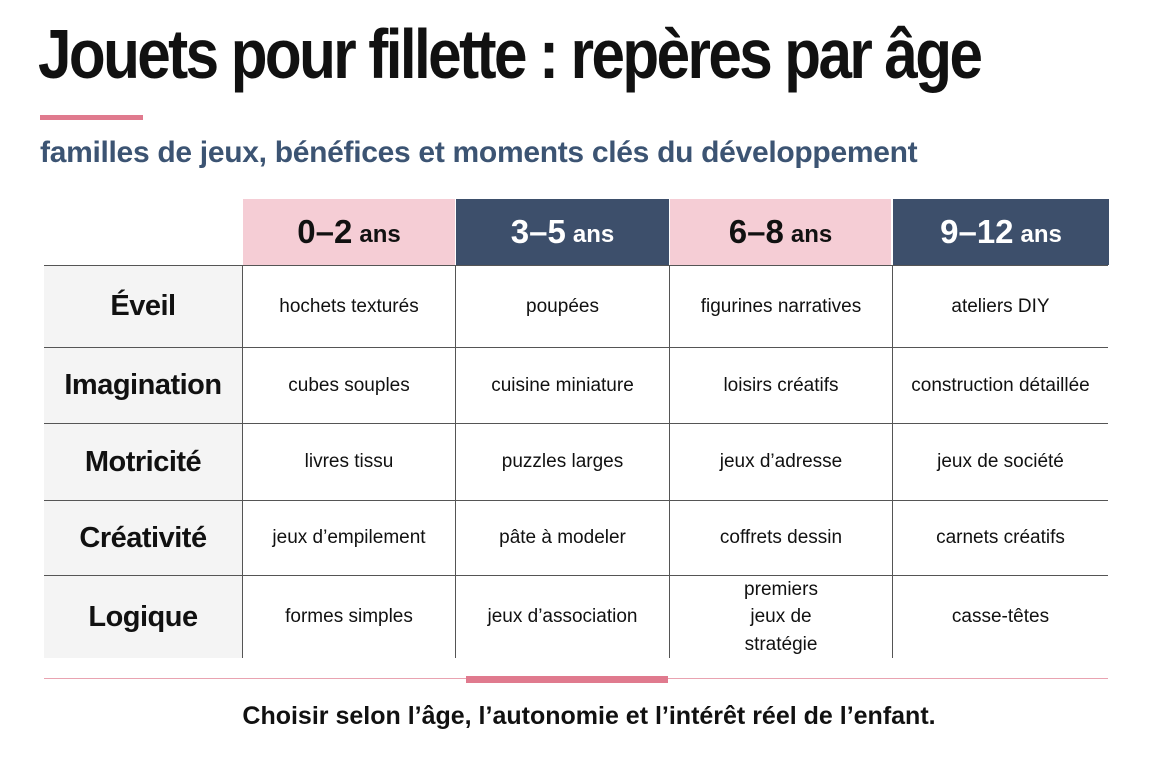 The width and height of the screenshot is (1152, 768). I want to click on row-label-creativite: Créativité, so click(143, 538).